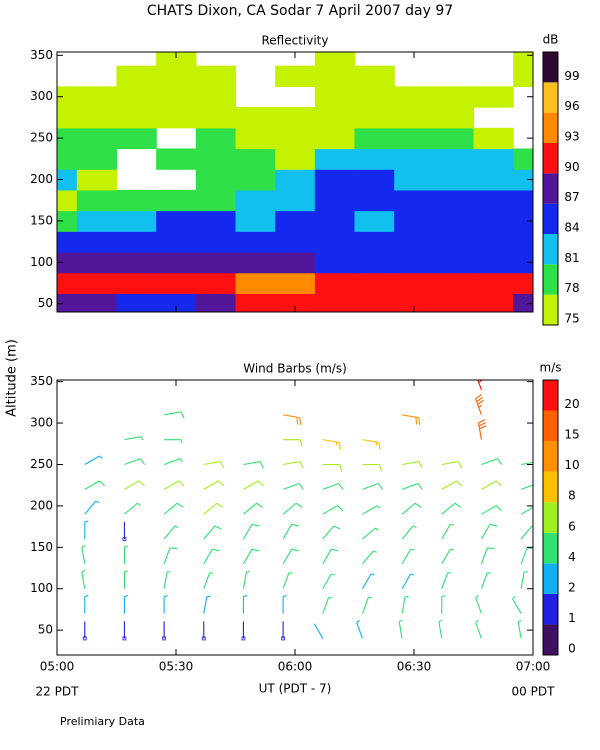  What do you see at coordinates (45, 630) in the screenshot?
I see `y-tick-label: 50` at bounding box center [45, 630].